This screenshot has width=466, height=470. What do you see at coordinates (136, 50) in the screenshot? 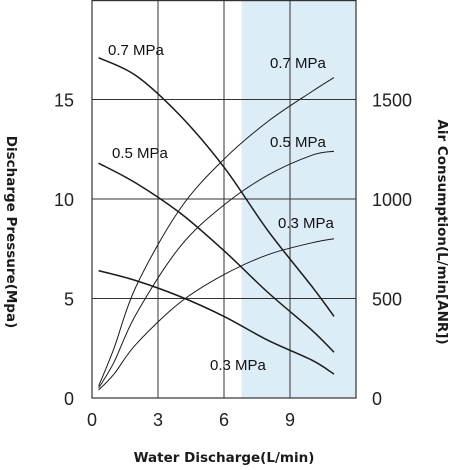
I see `label-pressure-0-7: 0.7 MPa` at bounding box center [136, 50].